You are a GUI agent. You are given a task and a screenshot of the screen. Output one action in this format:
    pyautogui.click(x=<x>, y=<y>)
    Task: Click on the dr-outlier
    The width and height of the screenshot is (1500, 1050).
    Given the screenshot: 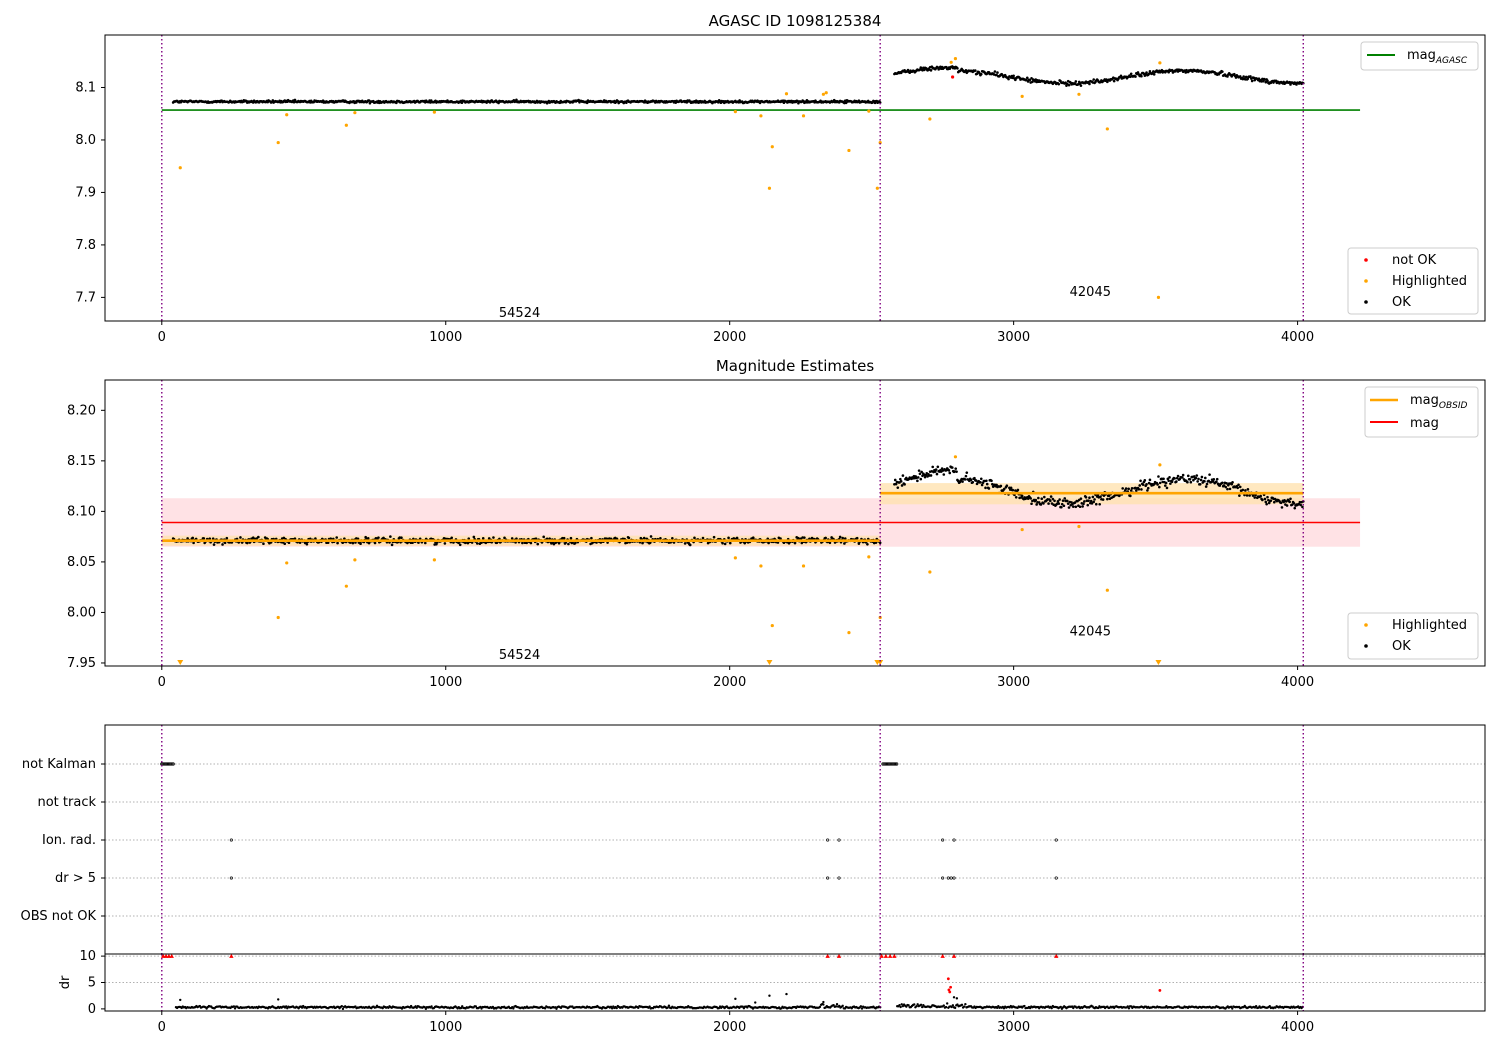 What is the action you would take?
    pyautogui.click(x=735, y=999)
    